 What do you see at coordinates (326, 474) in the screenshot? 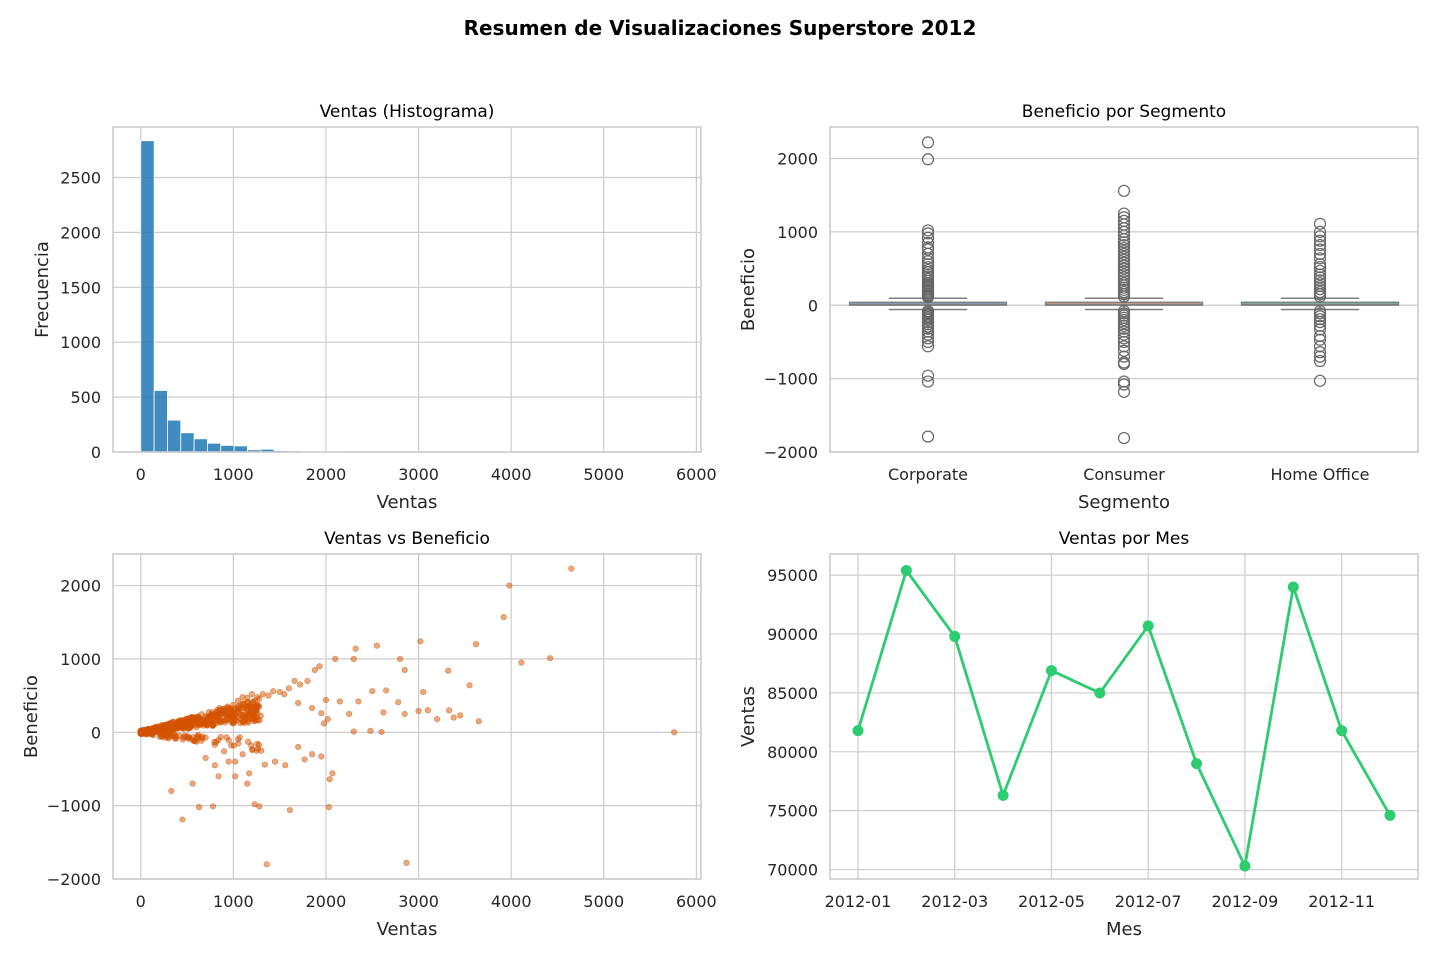
I see `histogram-x-tick-label: 2000` at bounding box center [326, 474].